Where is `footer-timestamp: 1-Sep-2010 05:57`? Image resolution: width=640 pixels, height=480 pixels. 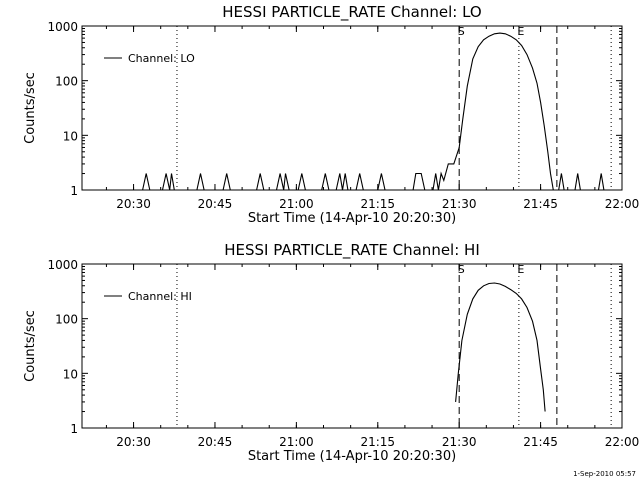 footer-timestamp: 1-Sep-2010 05:57 is located at coordinates (604, 474).